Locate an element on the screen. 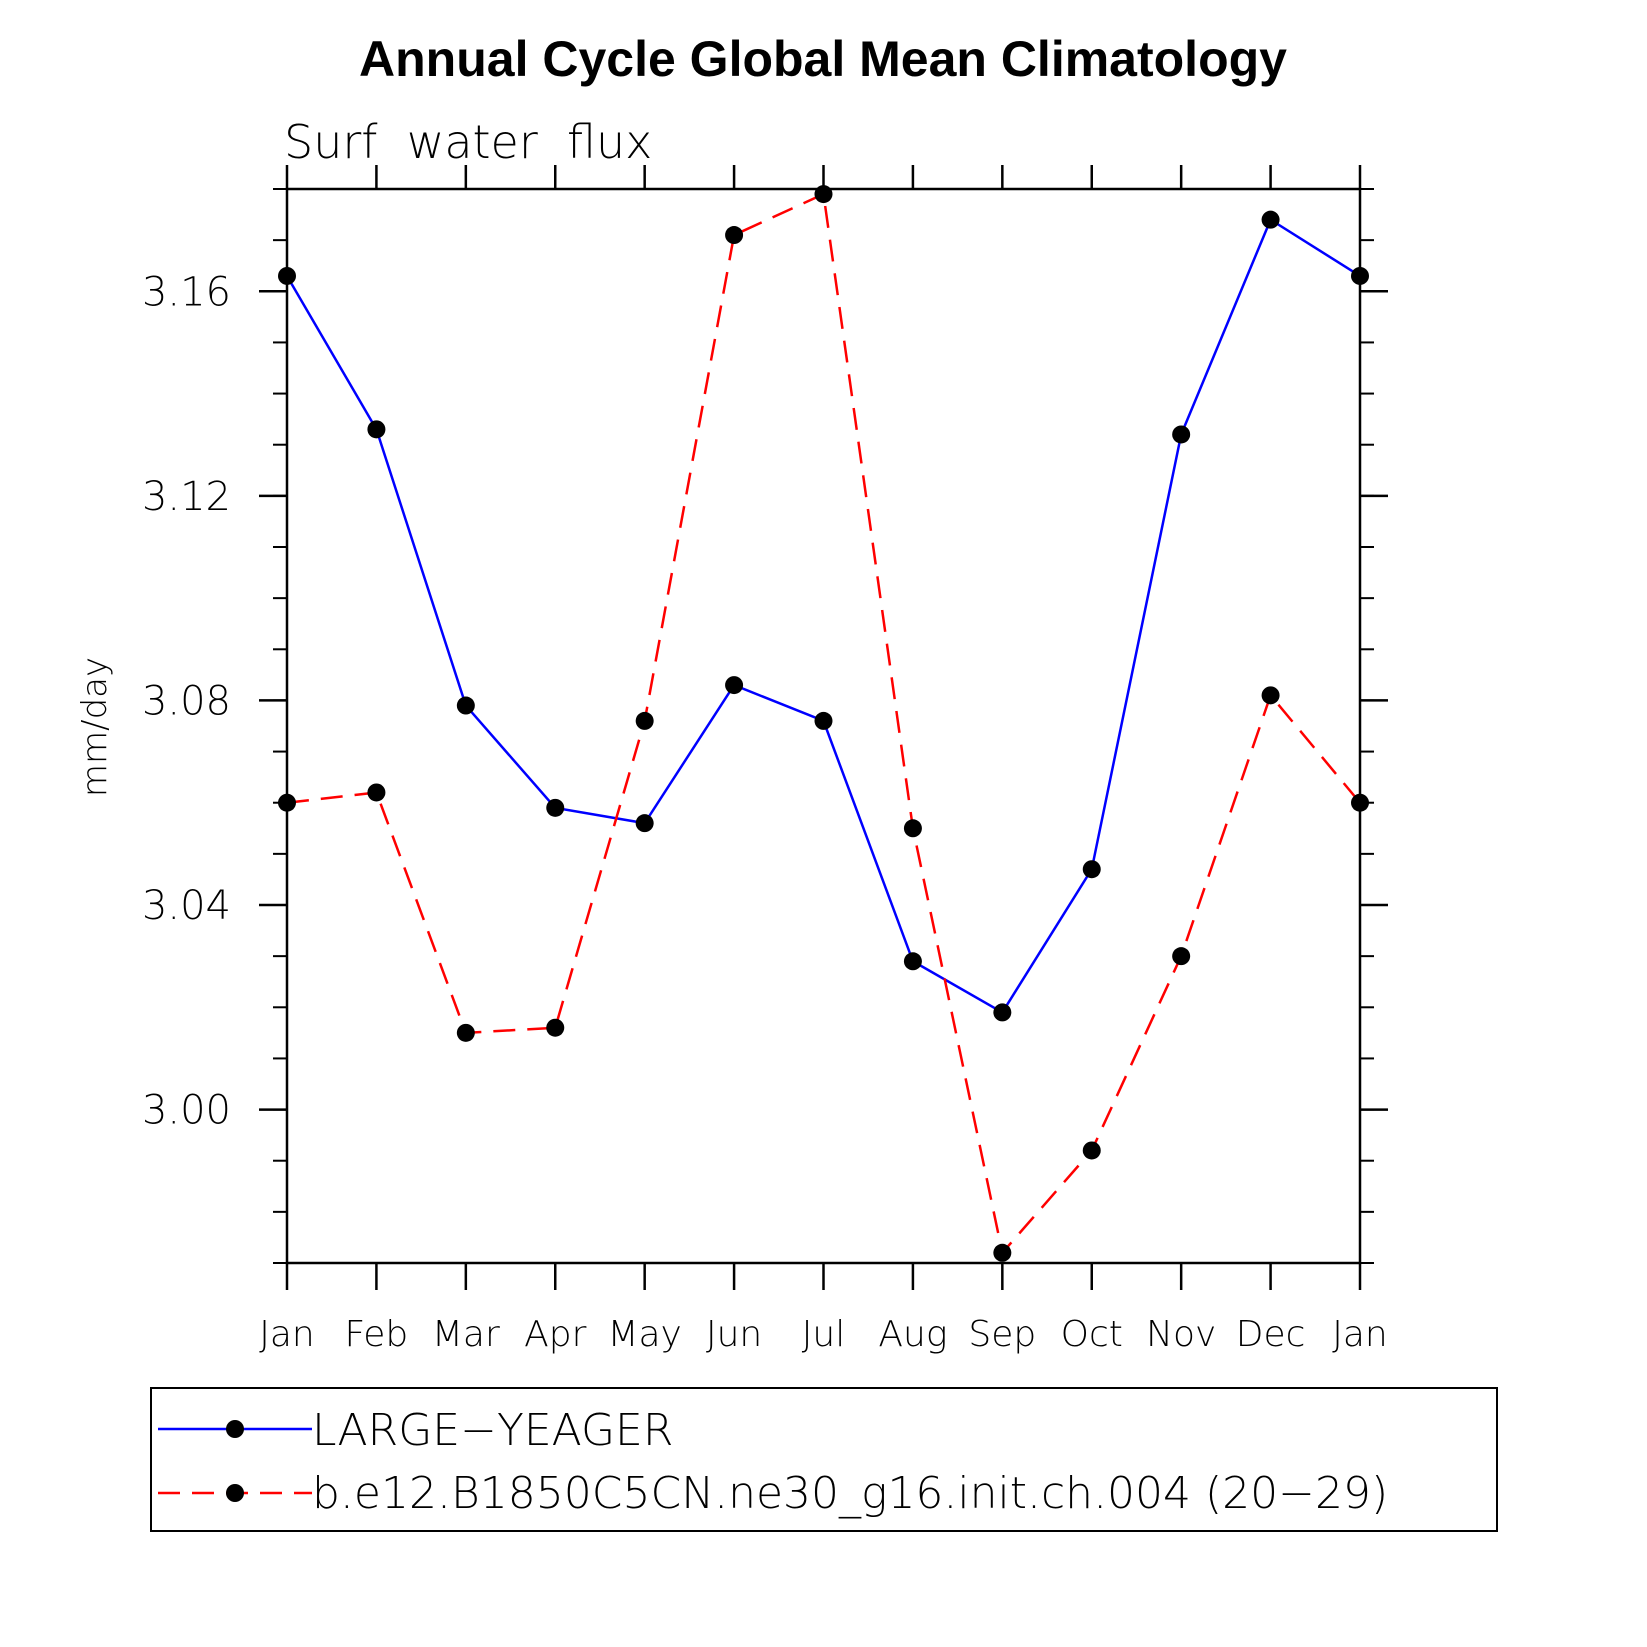 The height and width of the screenshot is (1647, 1647). x-tick-label: Sep is located at coordinates (1002, 1334).